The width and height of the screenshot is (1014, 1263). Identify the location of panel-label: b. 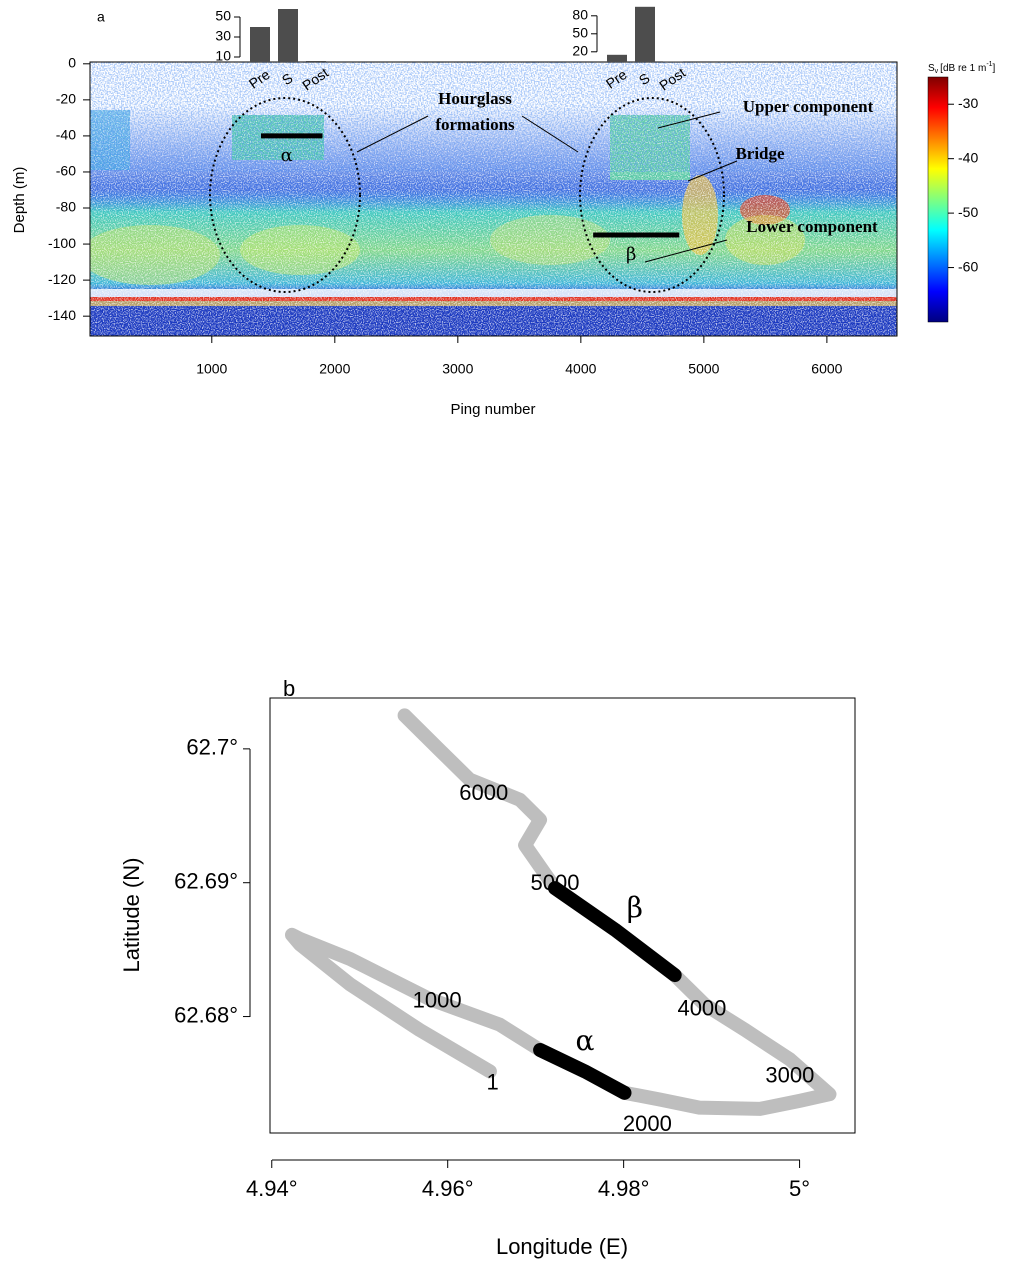
(289, 688).